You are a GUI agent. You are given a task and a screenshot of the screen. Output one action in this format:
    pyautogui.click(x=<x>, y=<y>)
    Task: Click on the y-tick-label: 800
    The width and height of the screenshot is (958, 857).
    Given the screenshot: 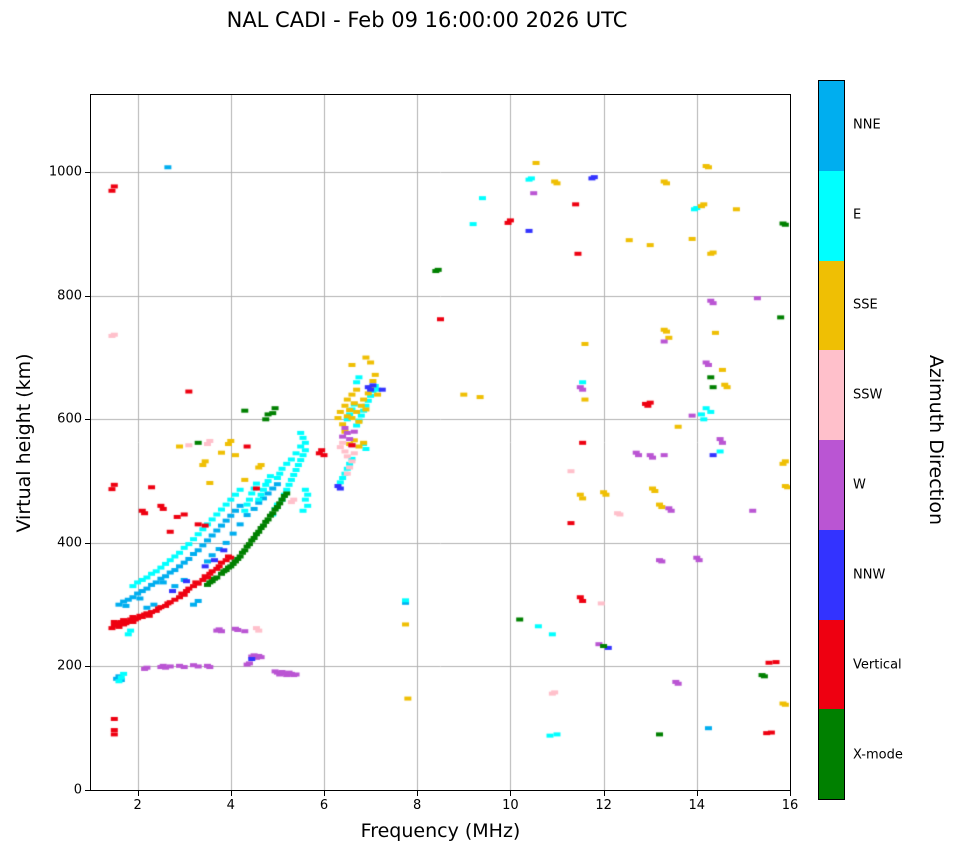 What is the action you would take?
    pyautogui.click(x=69, y=296)
    